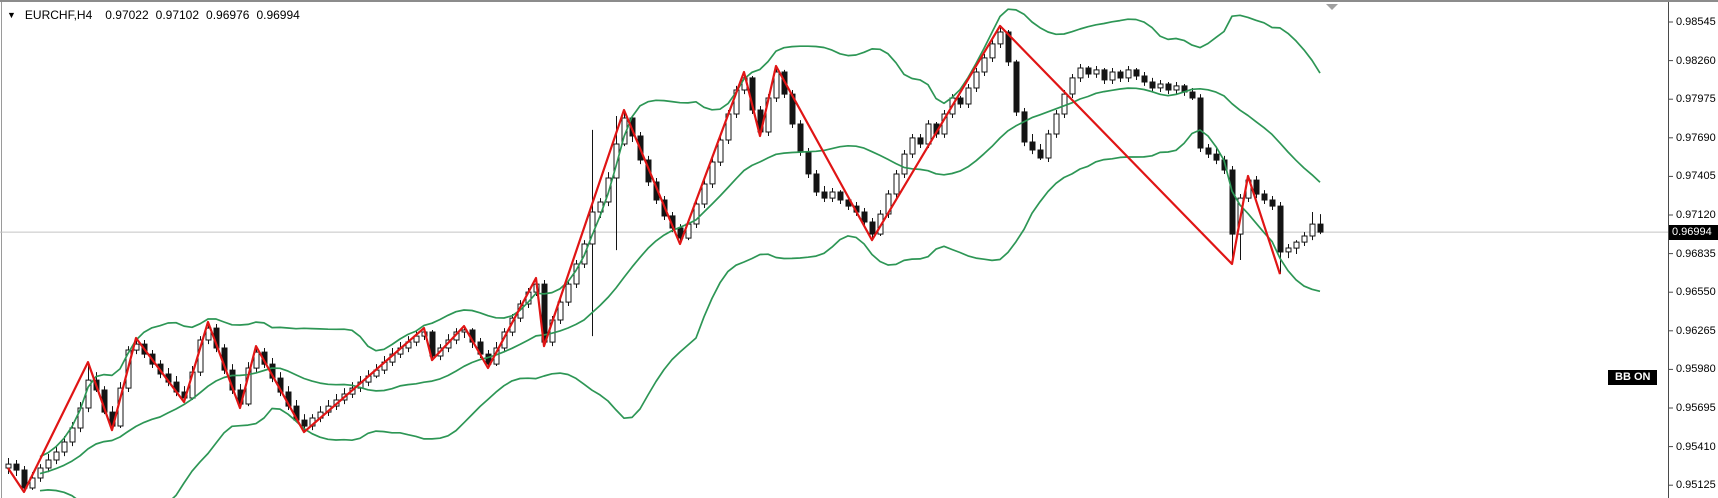 Image resolution: width=1718 pixels, height=498 pixels. What do you see at coordinates (278, 15) in the screenshot?
I see `quote-close: 0.96994` at bounding box center [278, 15].